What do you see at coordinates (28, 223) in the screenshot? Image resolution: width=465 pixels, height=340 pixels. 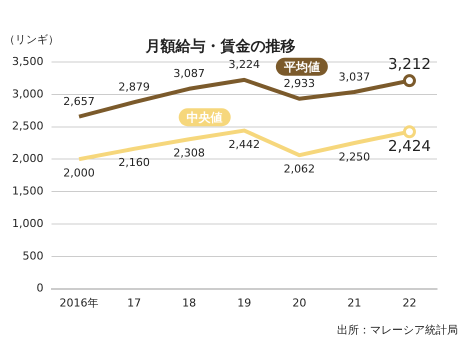 I see `y-tick-label: 1,000` at bounding box center [28, 223].